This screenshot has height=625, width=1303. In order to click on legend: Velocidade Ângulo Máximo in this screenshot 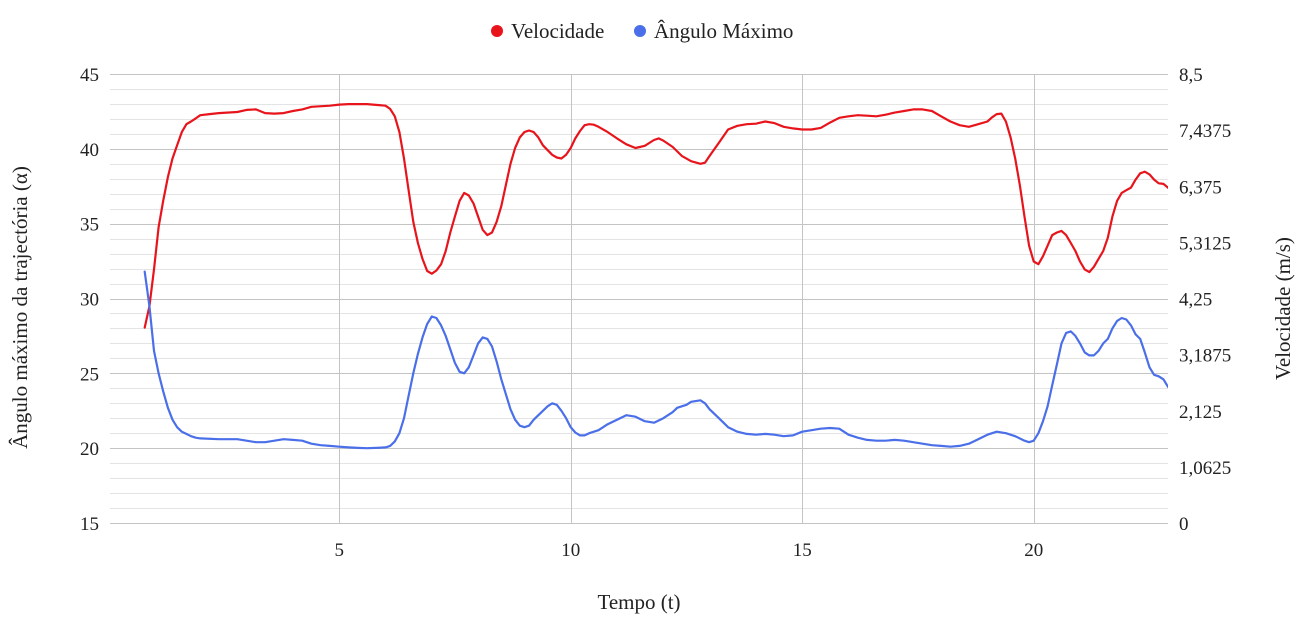, I will do `click(642, 31)`.